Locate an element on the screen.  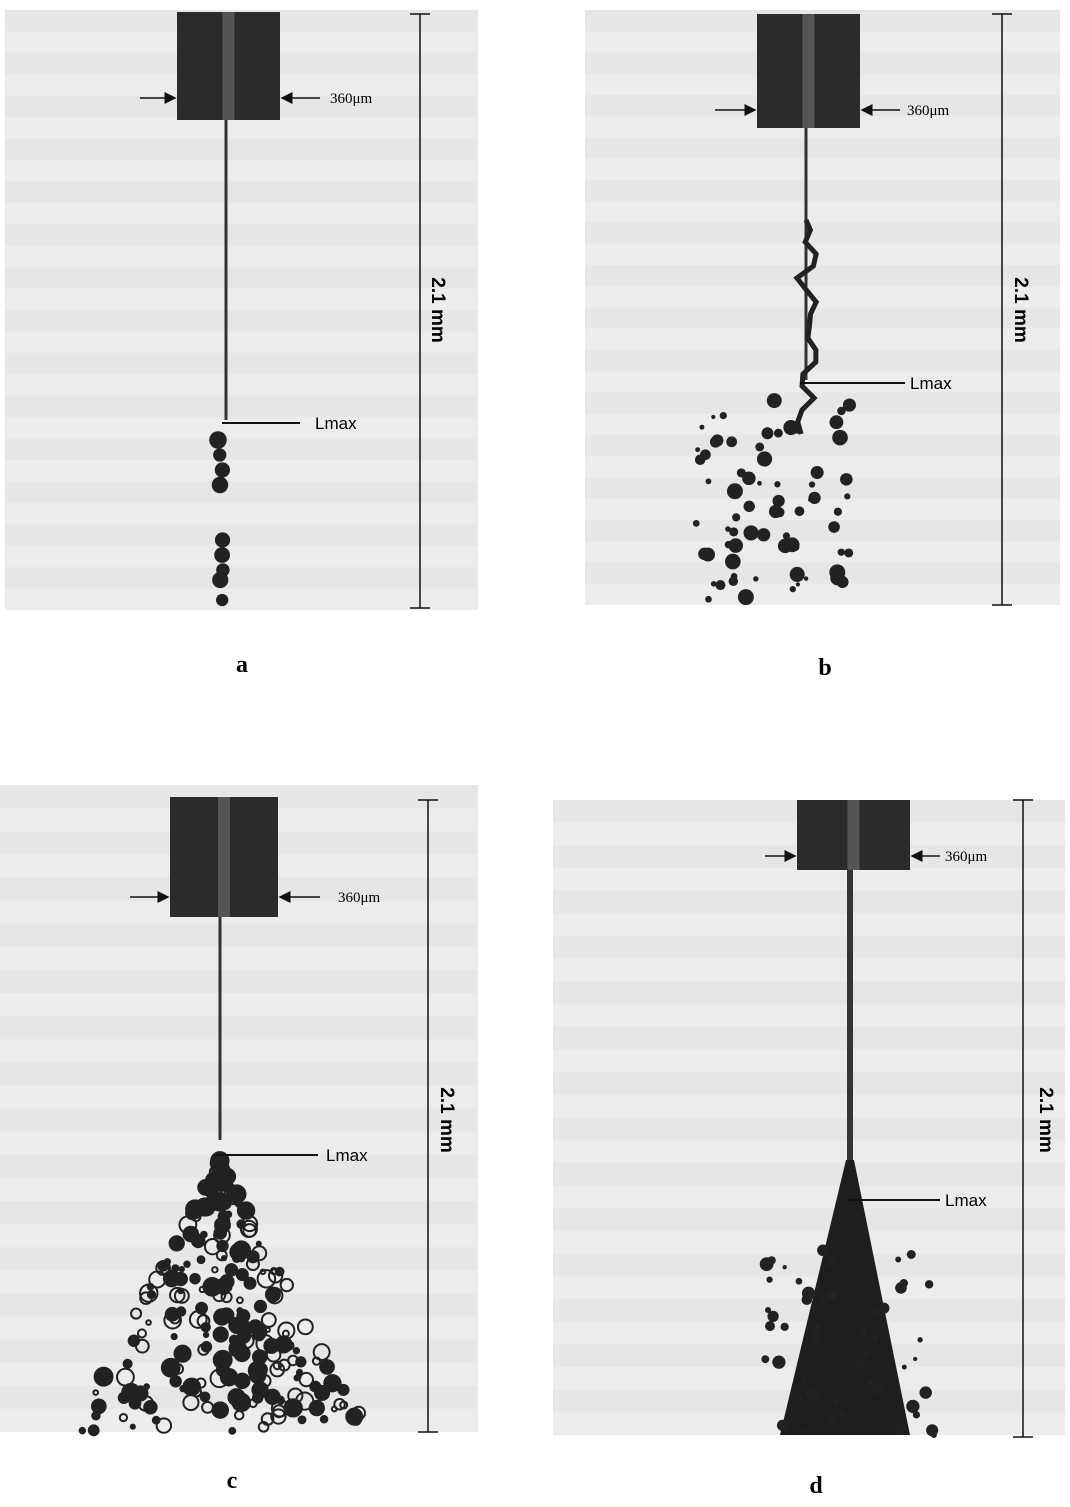
lmax-label: Lmax is located at coordinates (347, 1155).